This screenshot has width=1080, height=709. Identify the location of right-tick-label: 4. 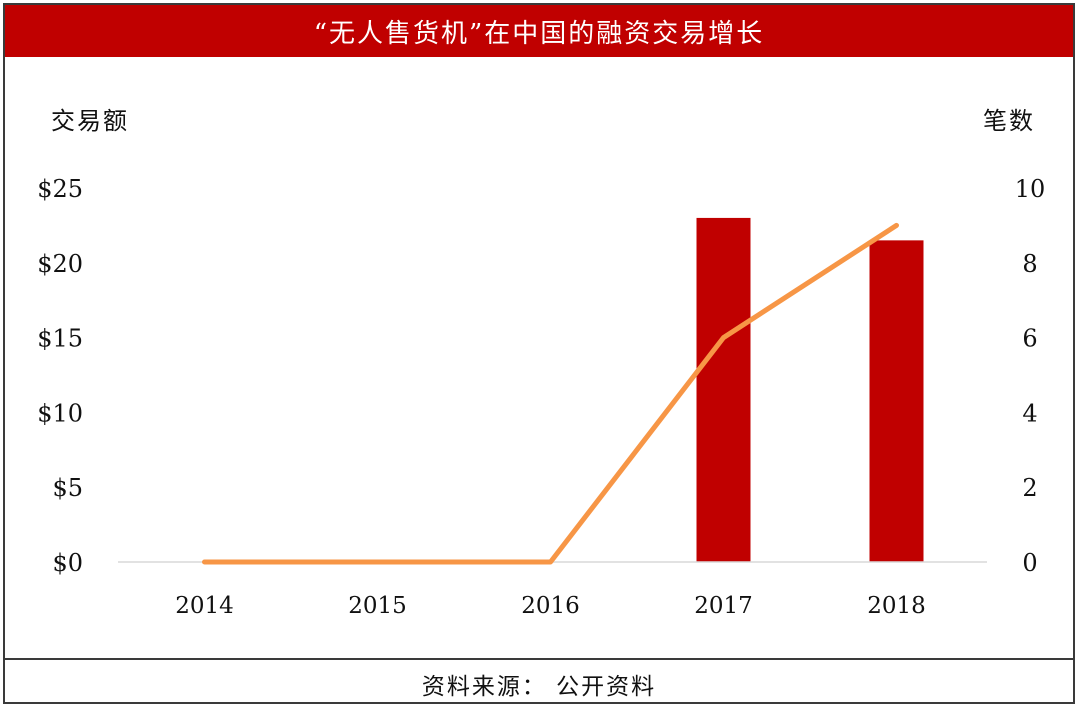
(1029, 413).